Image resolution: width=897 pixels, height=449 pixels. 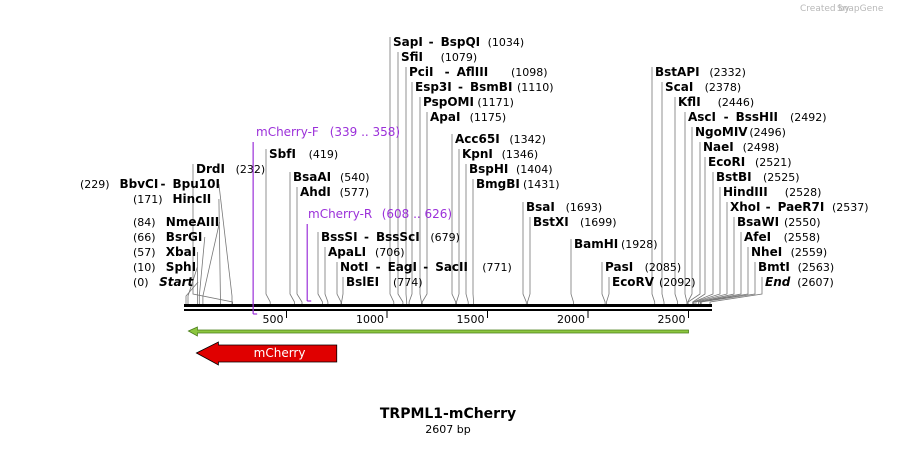 I want to click on site-bsai: BsaI(1693), so click(x=564, y=207).